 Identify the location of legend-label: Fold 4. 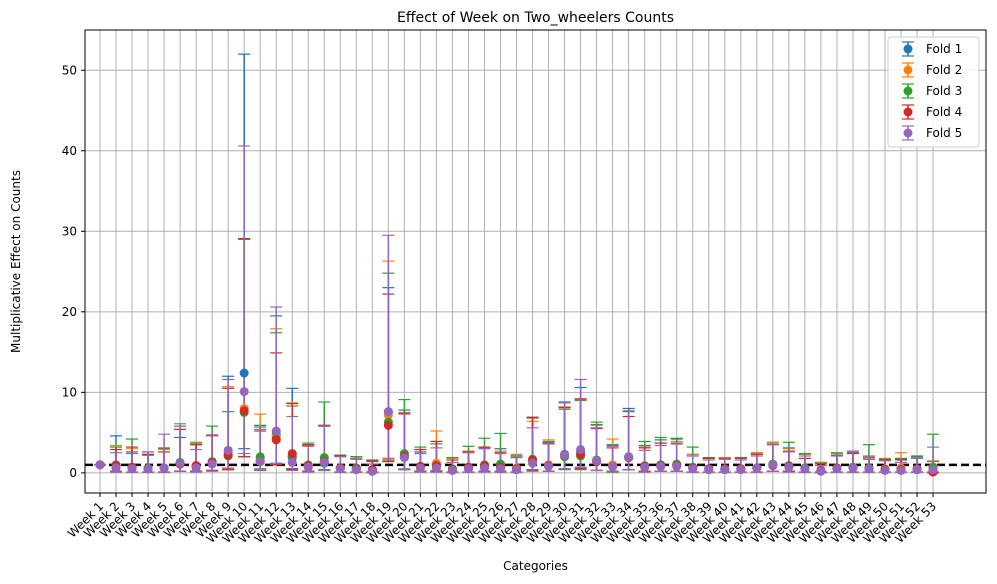
(944, 112).